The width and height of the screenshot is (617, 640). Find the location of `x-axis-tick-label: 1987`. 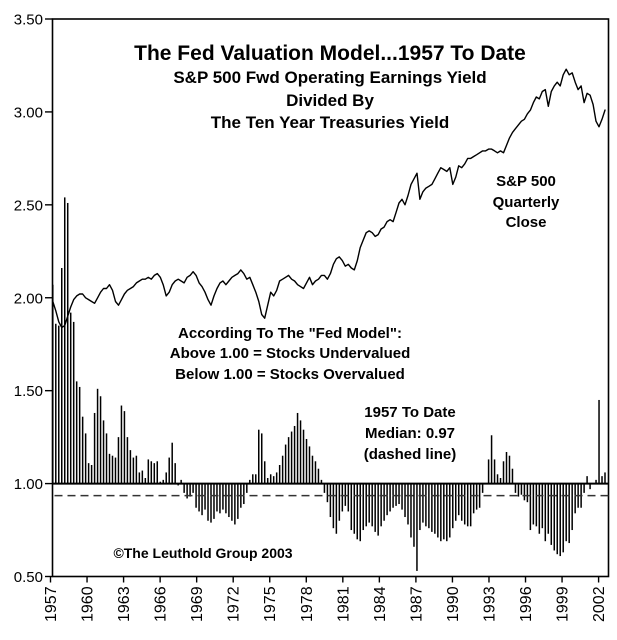

x-axis-tick-label: 1987 is located at coordinates (416, 604).